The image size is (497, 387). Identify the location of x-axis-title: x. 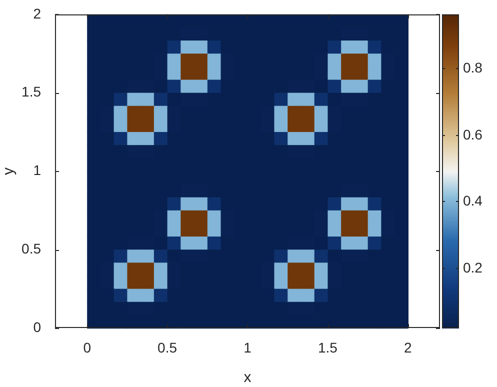
(248, 377).